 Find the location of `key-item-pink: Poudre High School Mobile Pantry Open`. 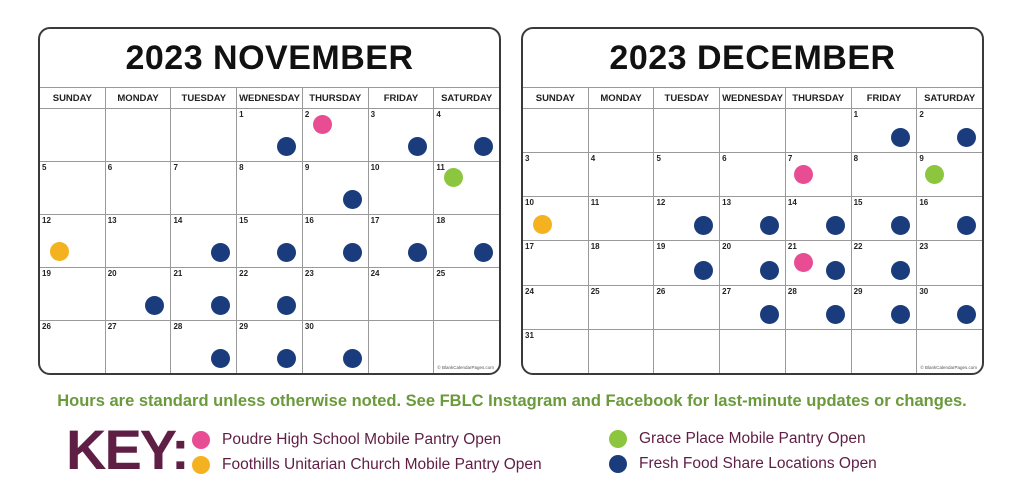

key-item-pink: Poudre High School Mobile Pantry Open is located at coordinates (346, 440).